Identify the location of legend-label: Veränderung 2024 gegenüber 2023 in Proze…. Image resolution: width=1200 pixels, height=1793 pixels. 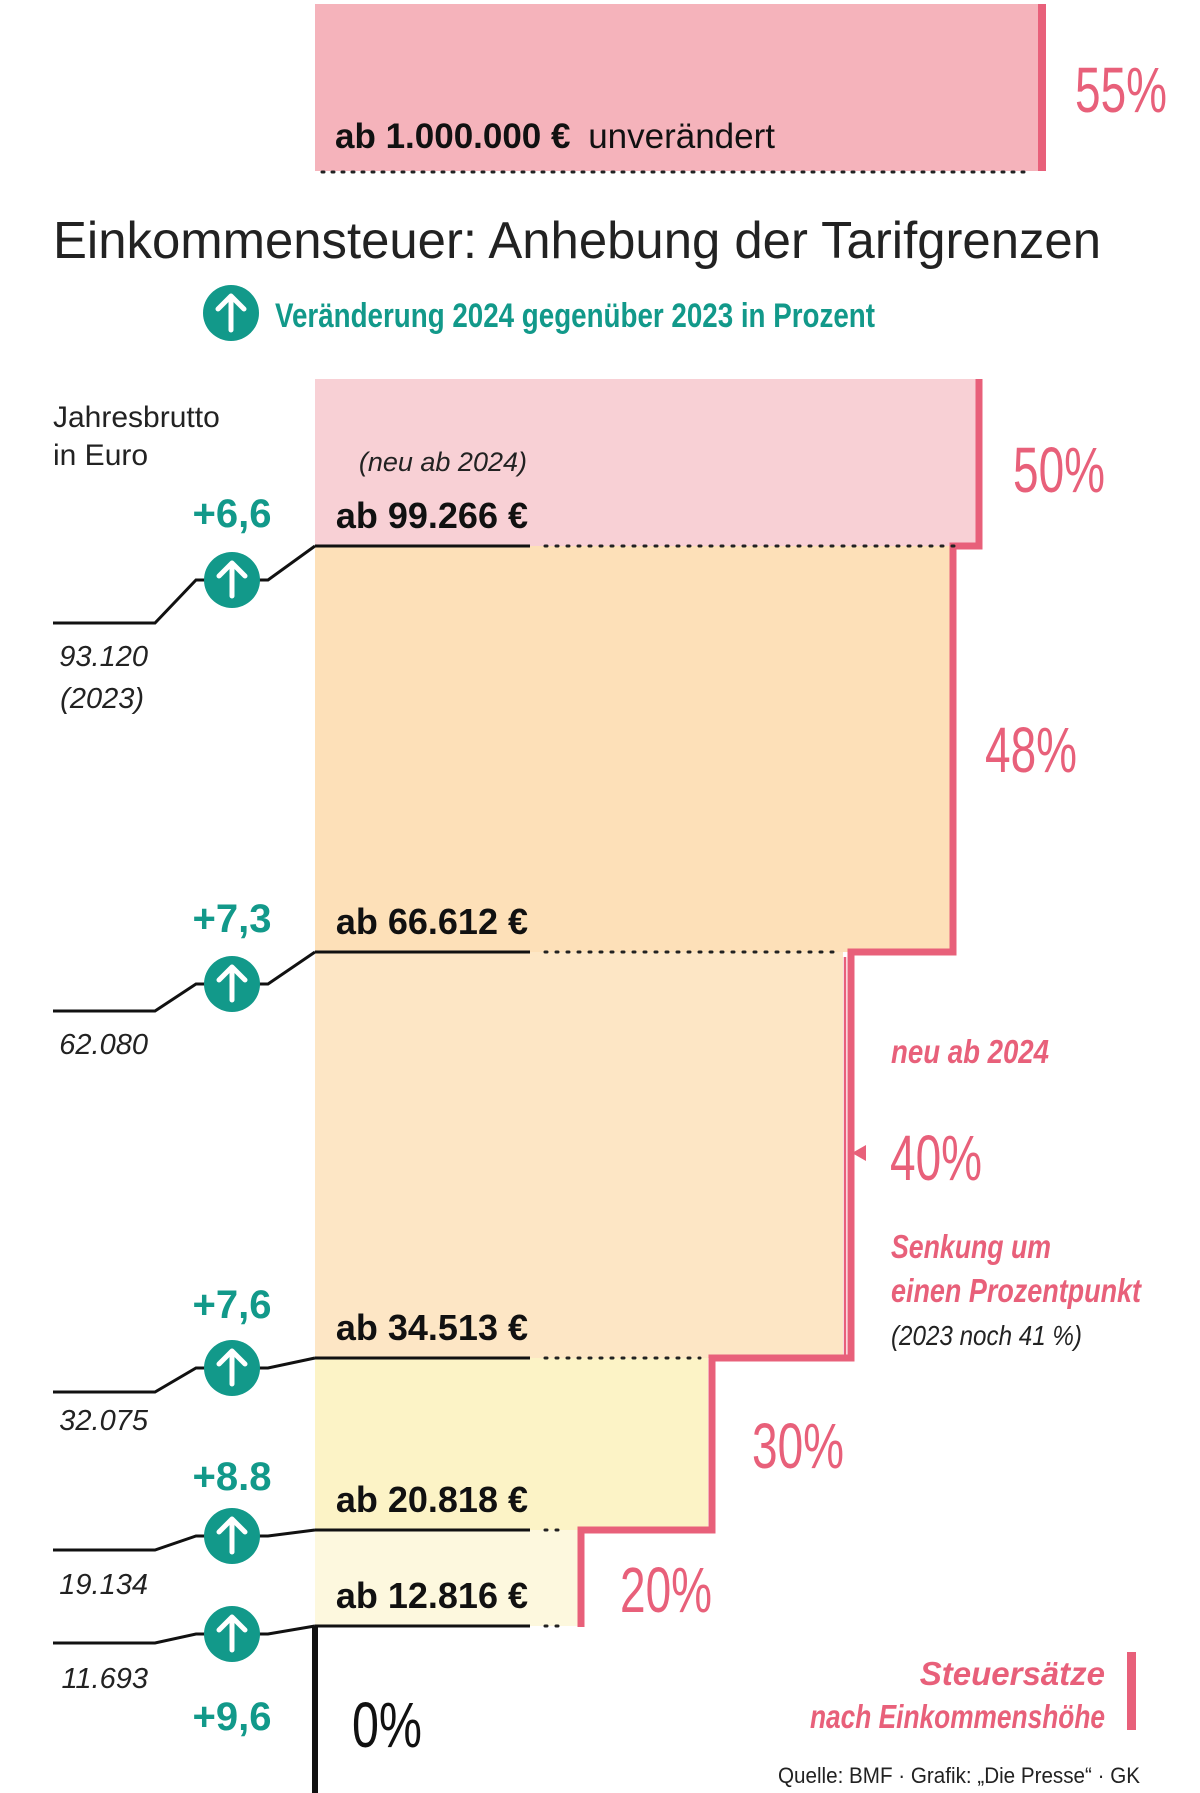
(575, 316).